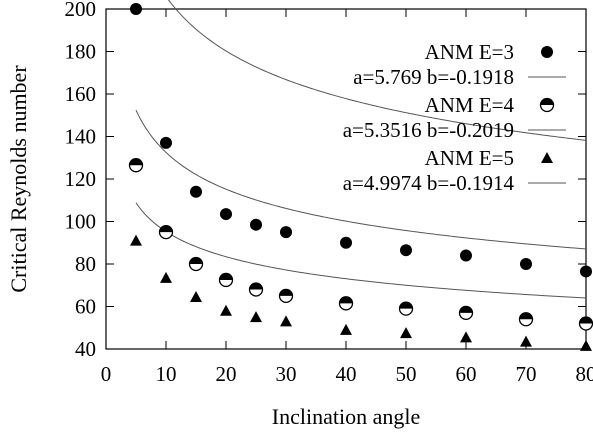  I want to click on y-tick-label: 200, so click(81, 10).